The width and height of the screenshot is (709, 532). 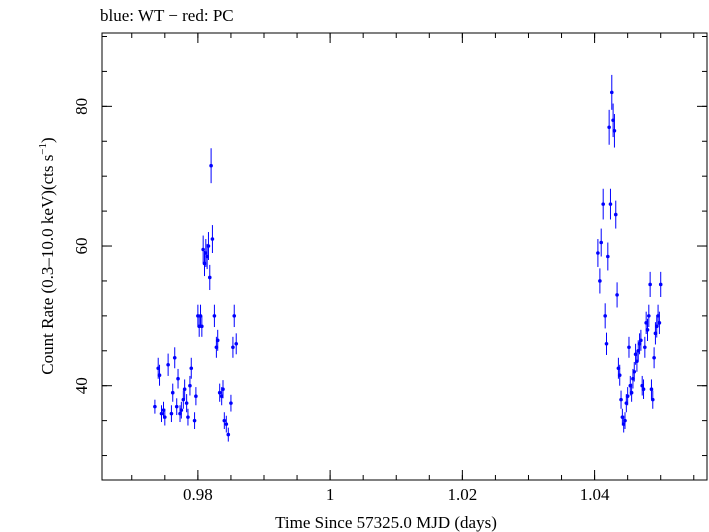 I want to click on y-axis-label: Count Rate (0.3–10.0 keV)(cts s−1), so click(x=47, y=255).